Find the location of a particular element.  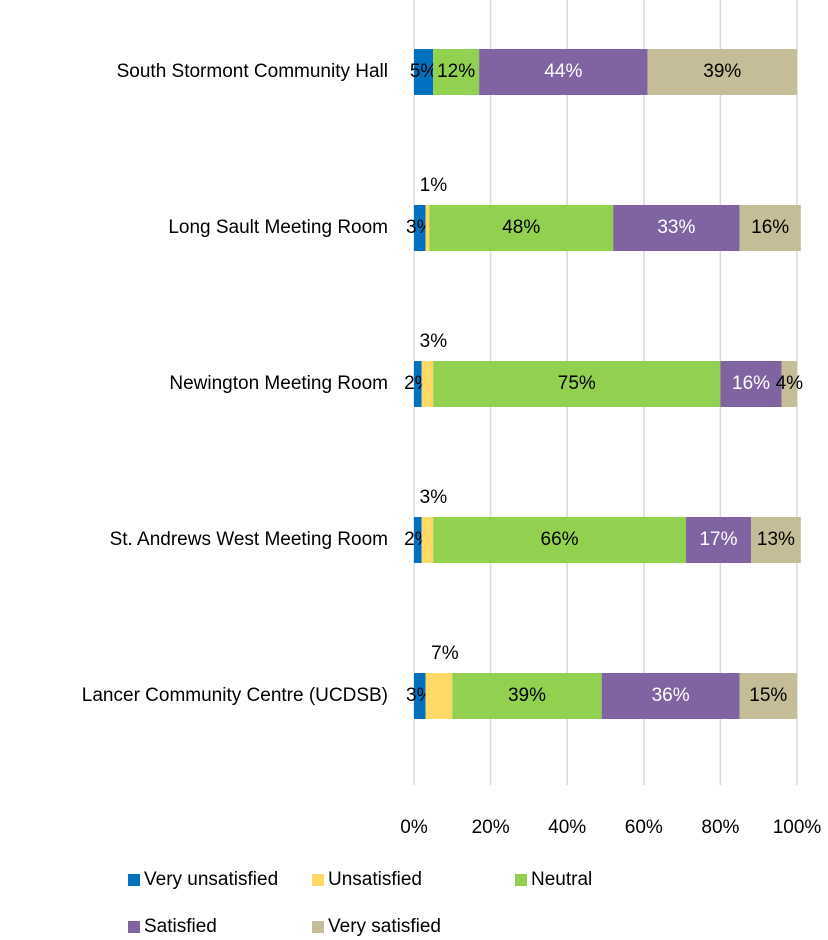

category-label: Long Sault Meeting Room is located at coordinates (278, 227).